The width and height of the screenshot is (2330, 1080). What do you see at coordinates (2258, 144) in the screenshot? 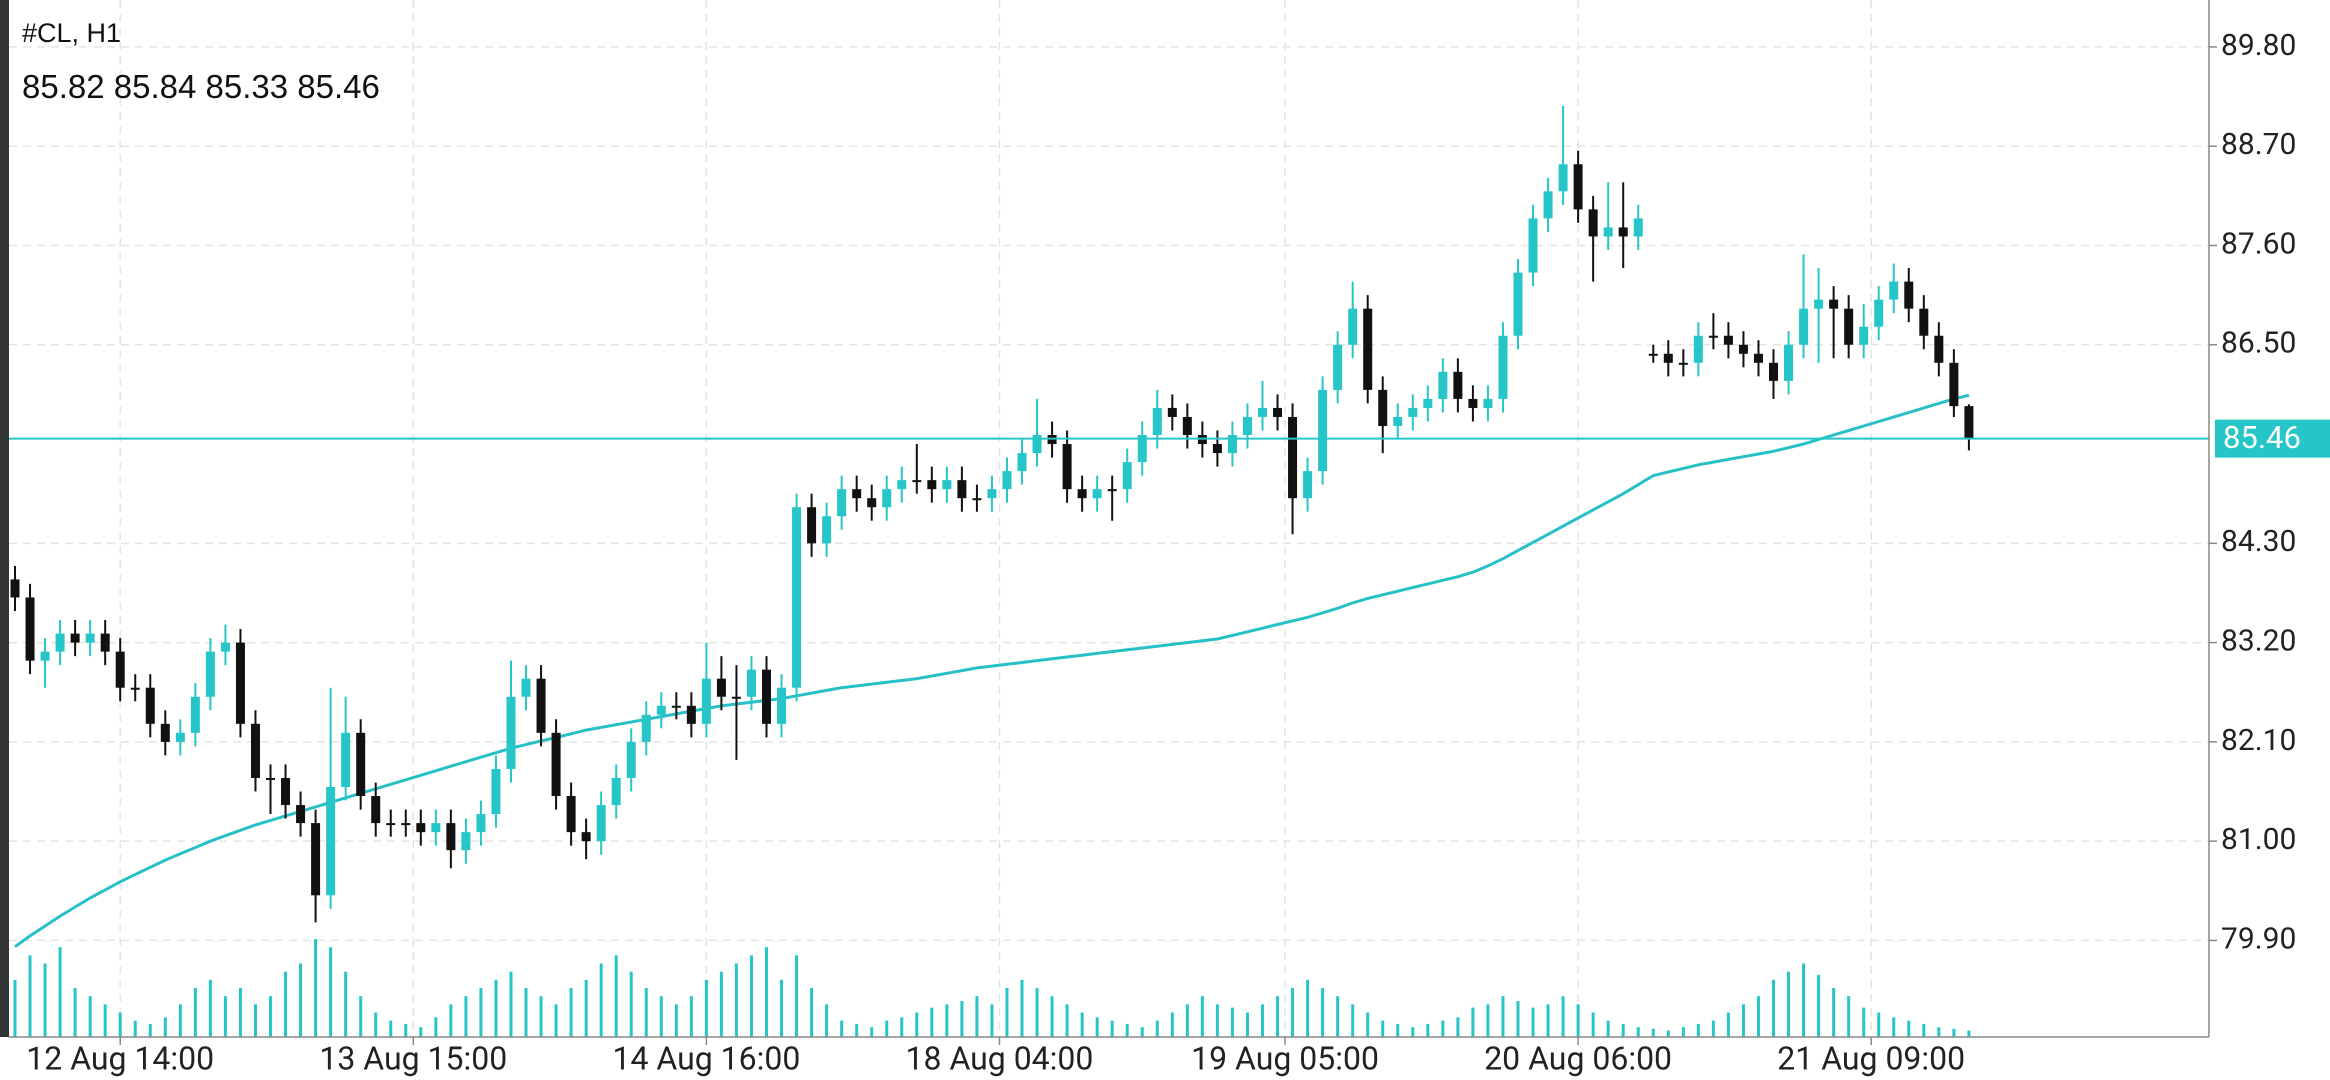
I see `y-tick-label: 88.70` at bounding box center [2258, 144].